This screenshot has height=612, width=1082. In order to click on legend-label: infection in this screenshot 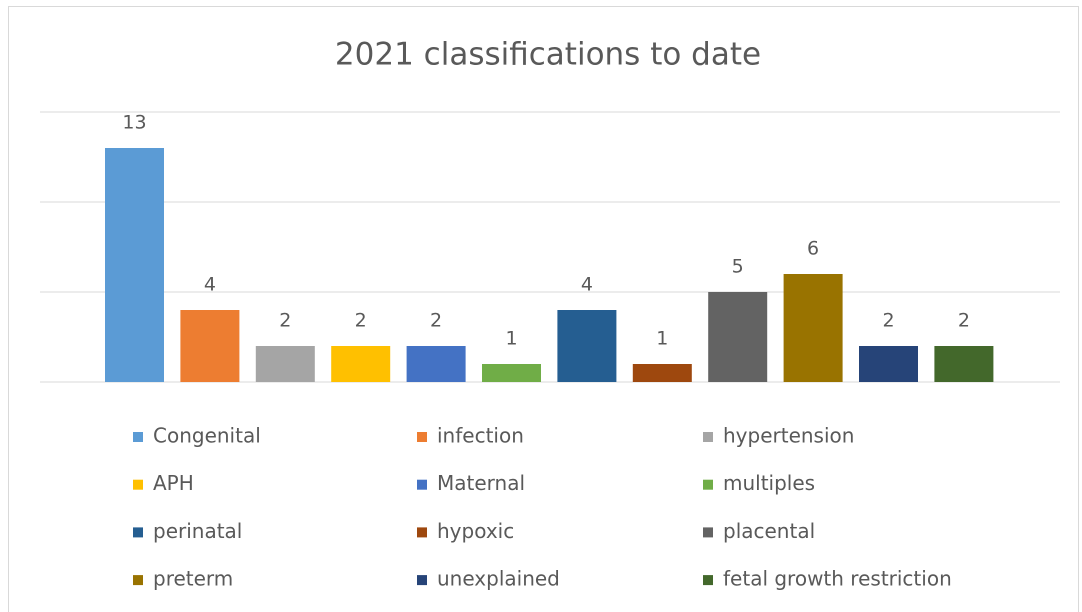, I will do `click(480, 436)`.